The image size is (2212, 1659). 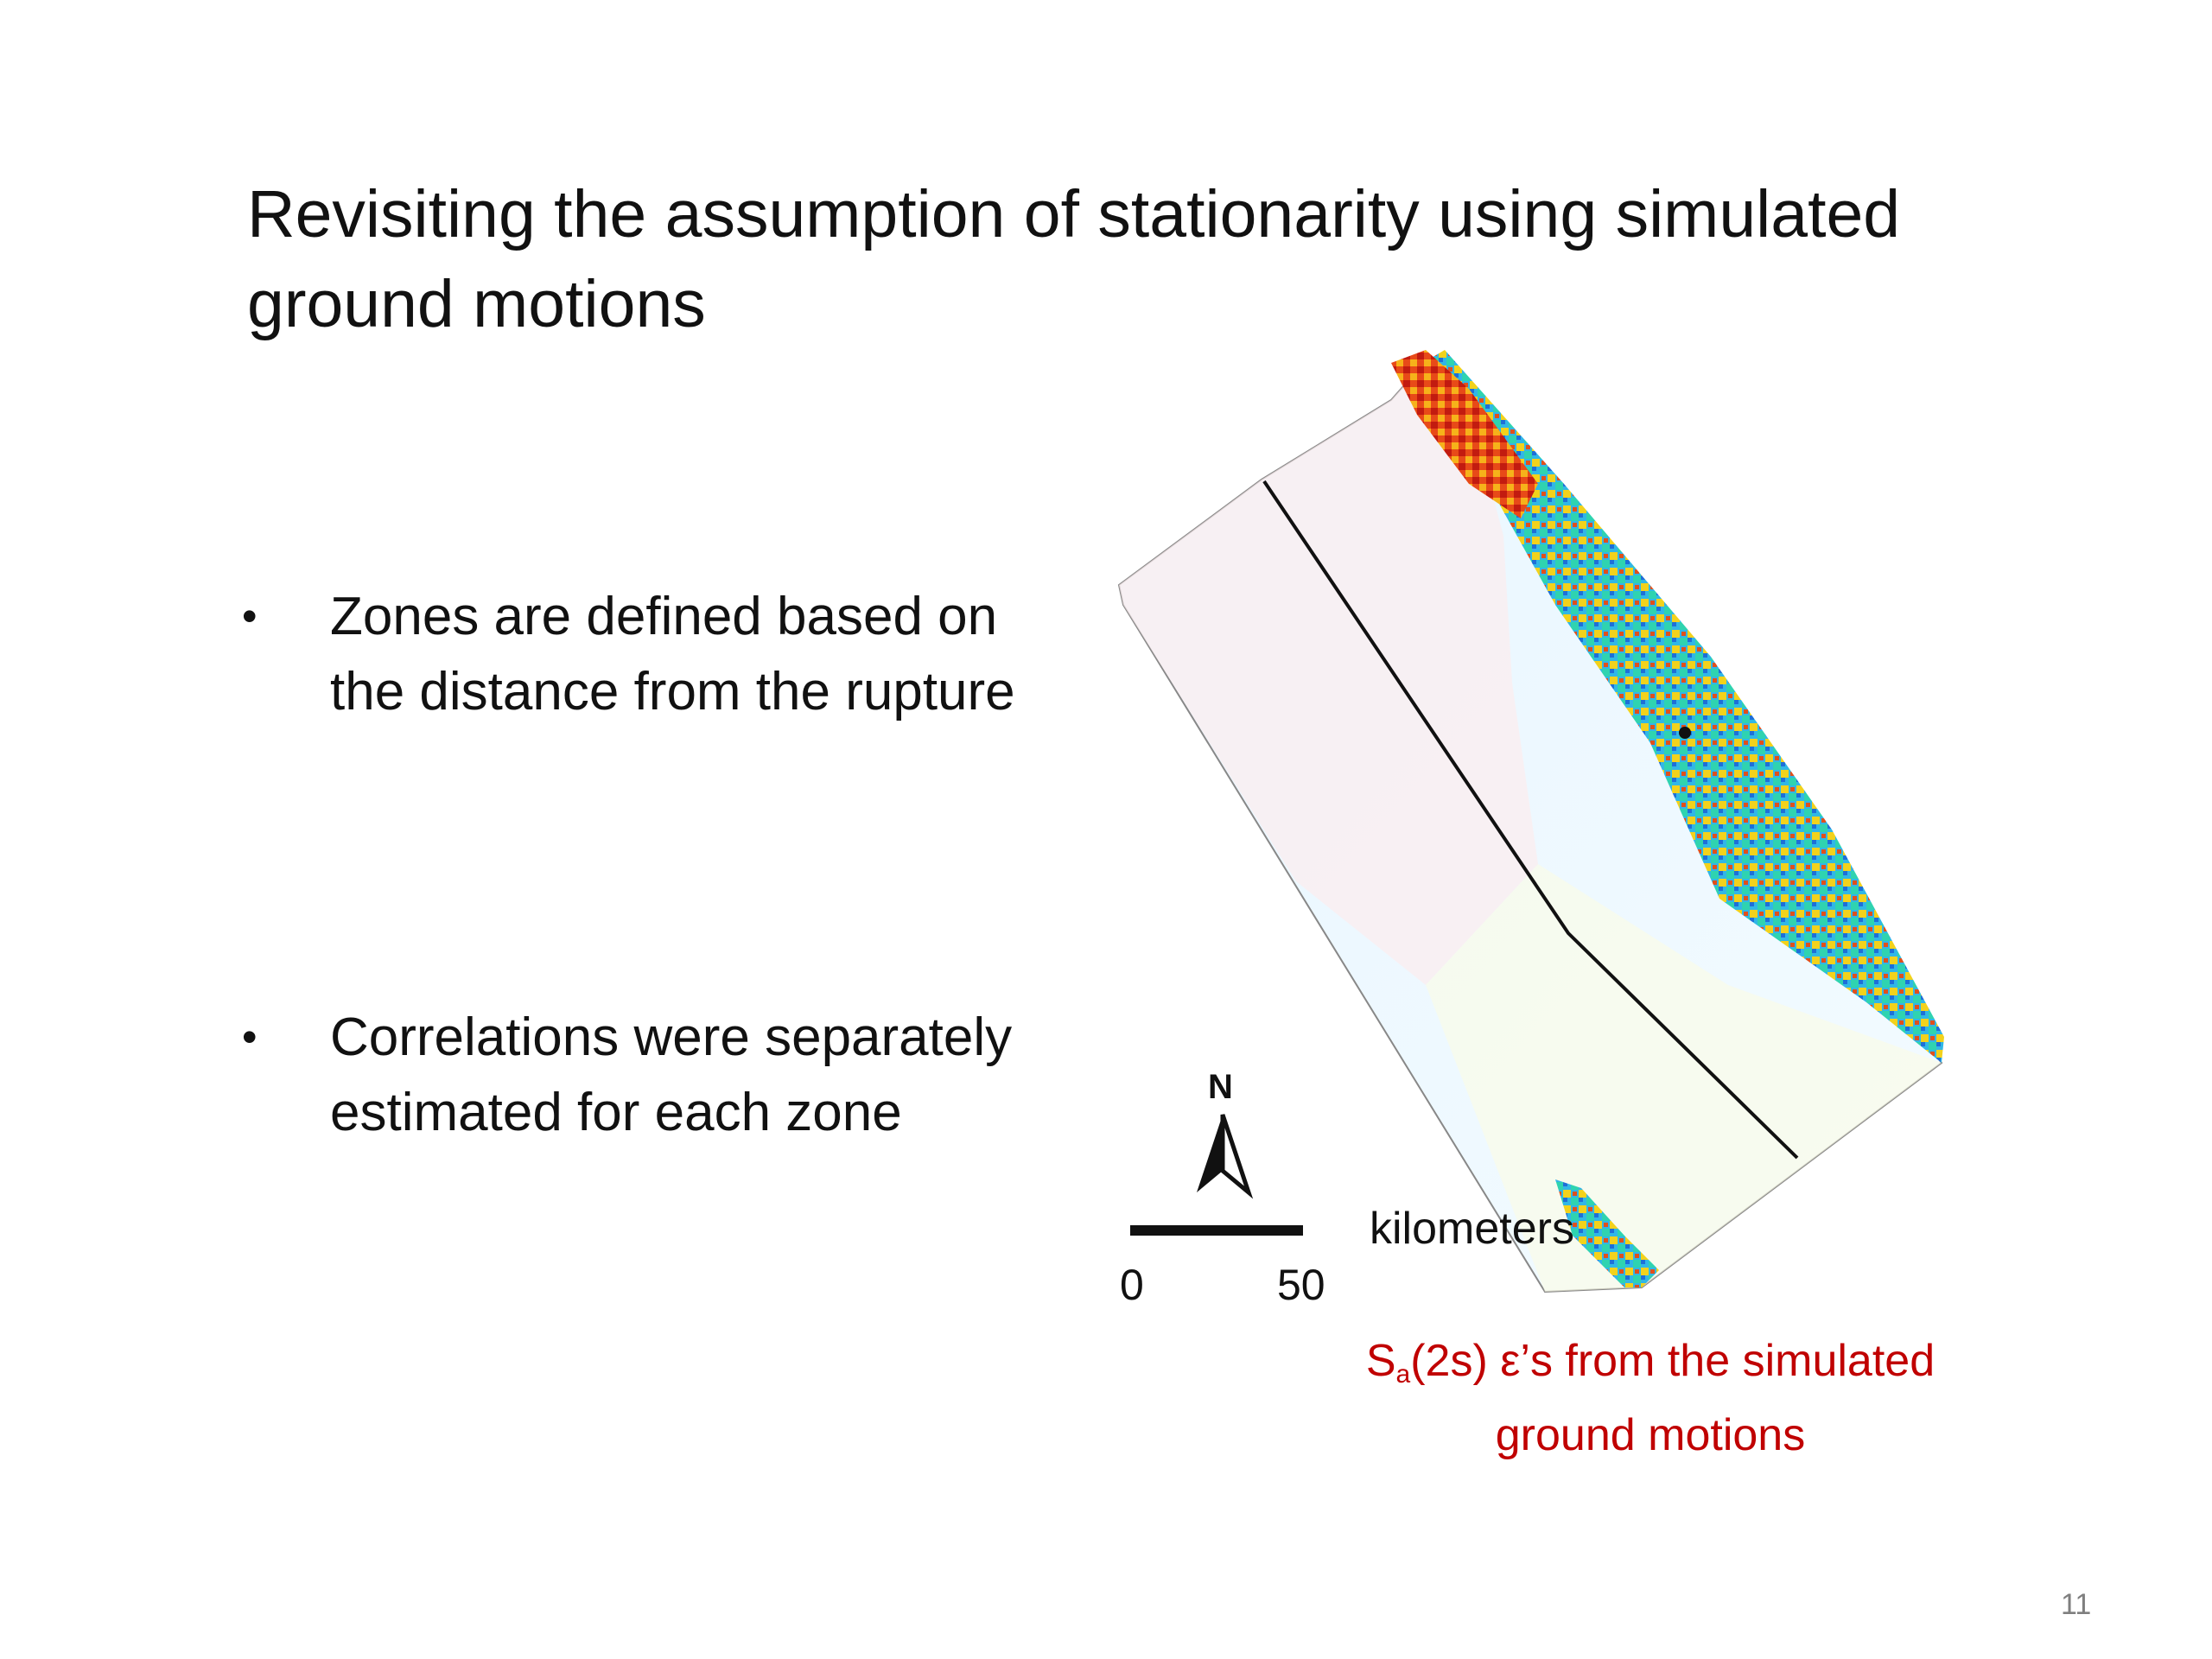 What do you see at coordinates (1225, 1156) in the screenshot?
I see `north-arrow-icon` at bounding box center [1225, 1156].